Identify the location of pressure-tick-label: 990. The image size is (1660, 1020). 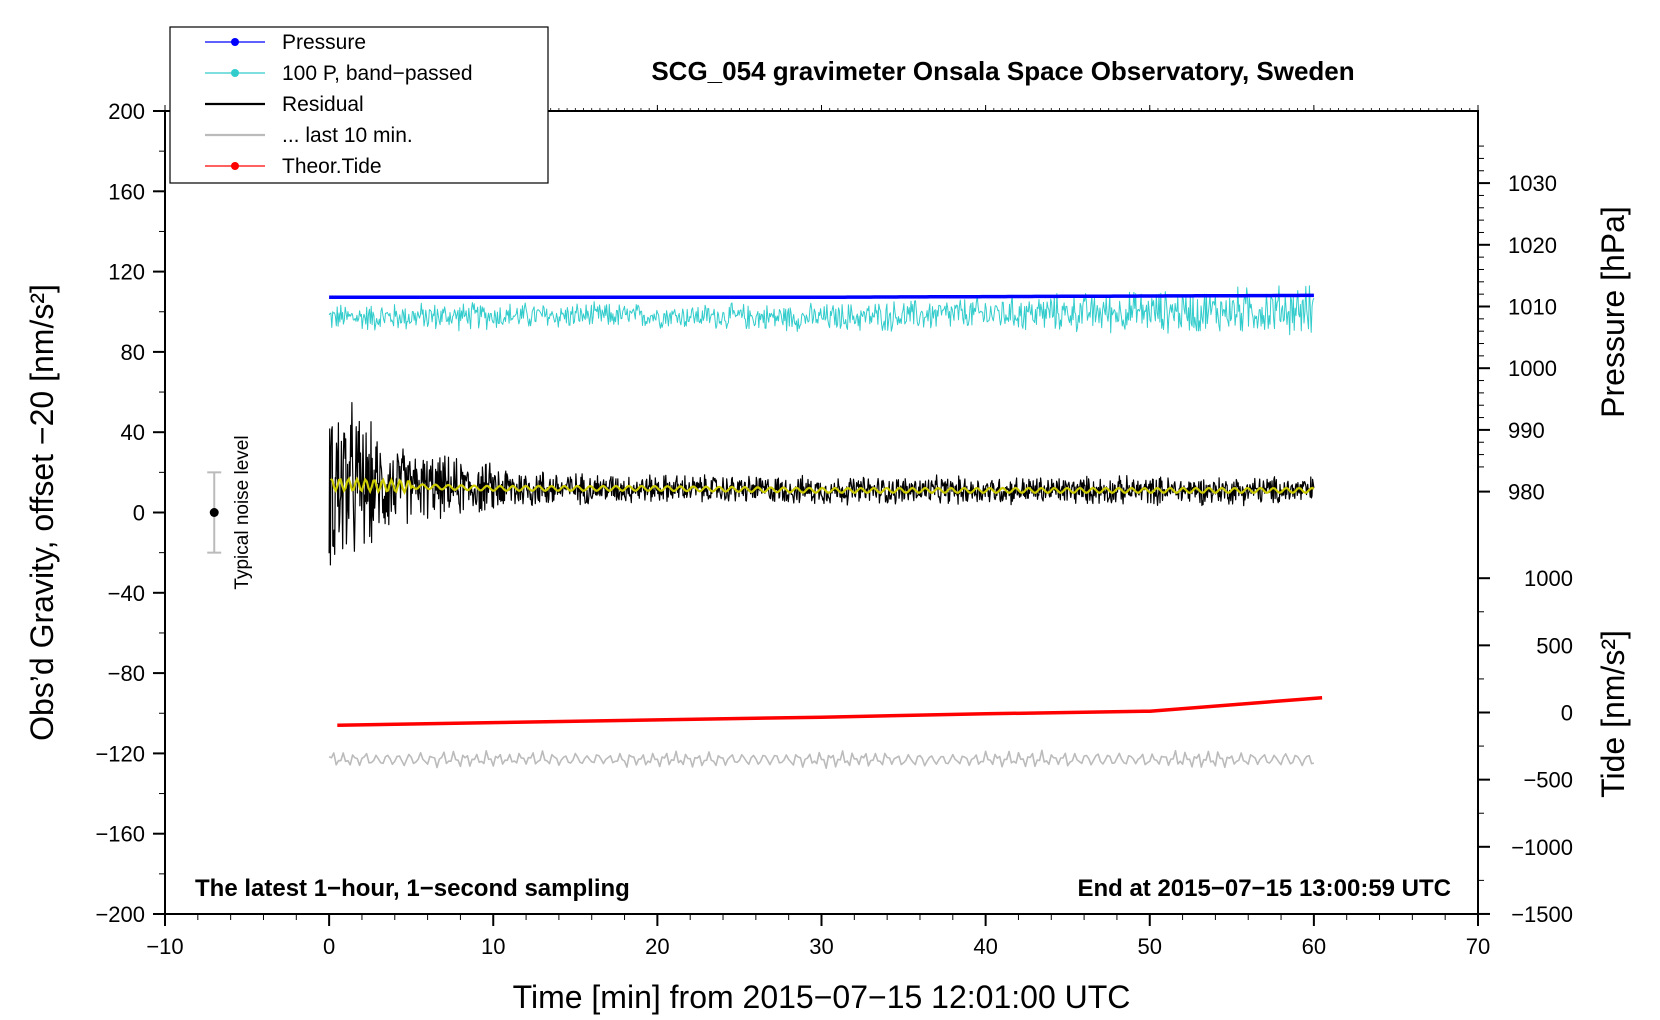
(1526, 430).